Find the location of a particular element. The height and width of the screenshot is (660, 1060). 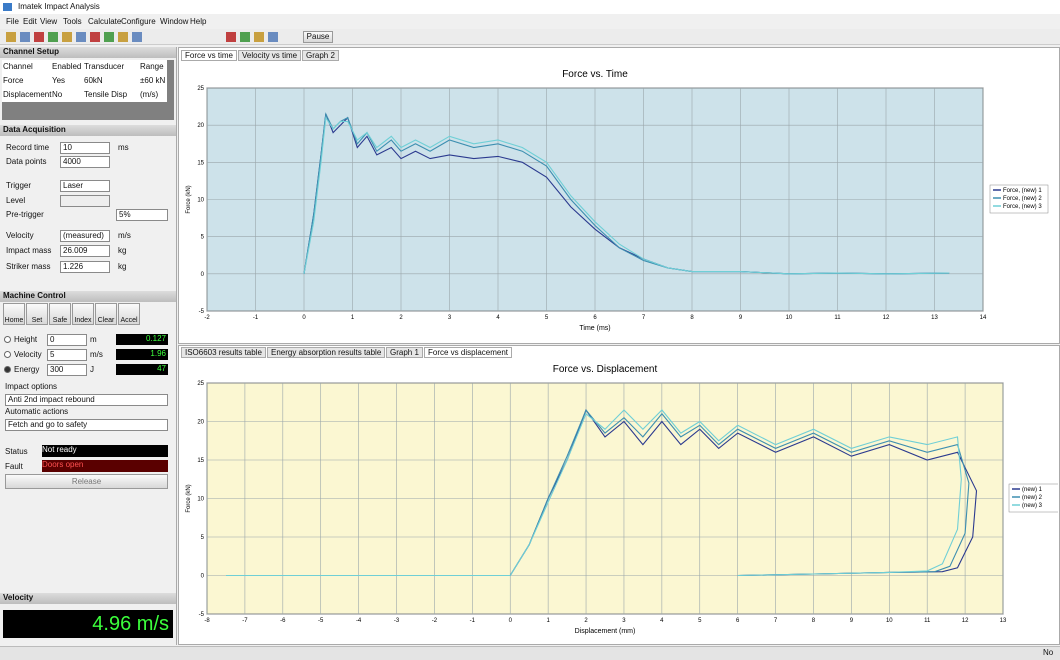

window-title: Imatek Impact Analysis is located at coordinates (59, 6).